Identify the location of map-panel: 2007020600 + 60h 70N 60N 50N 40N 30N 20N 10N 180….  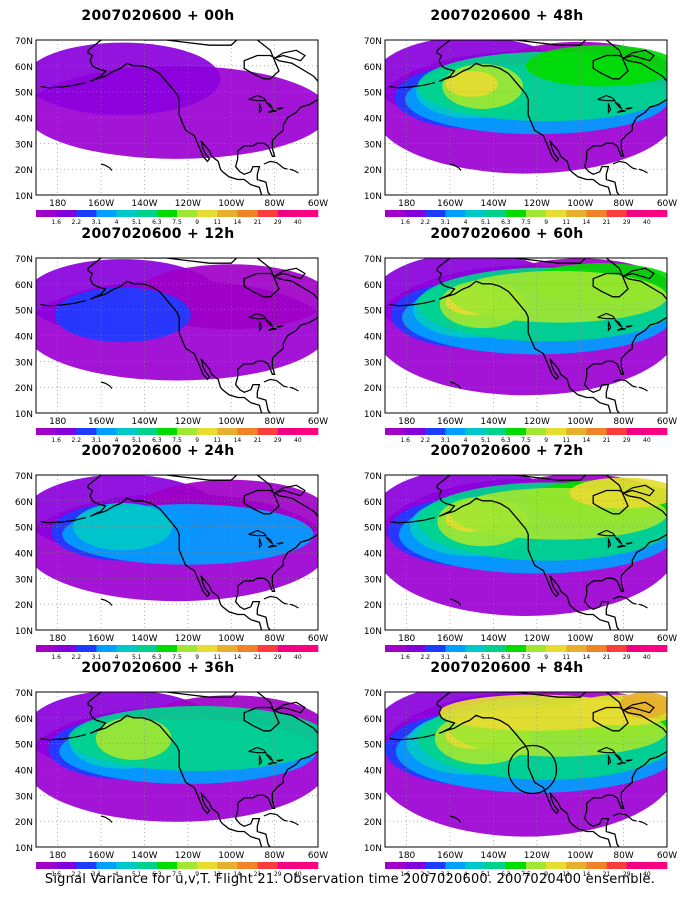
(517, 334).